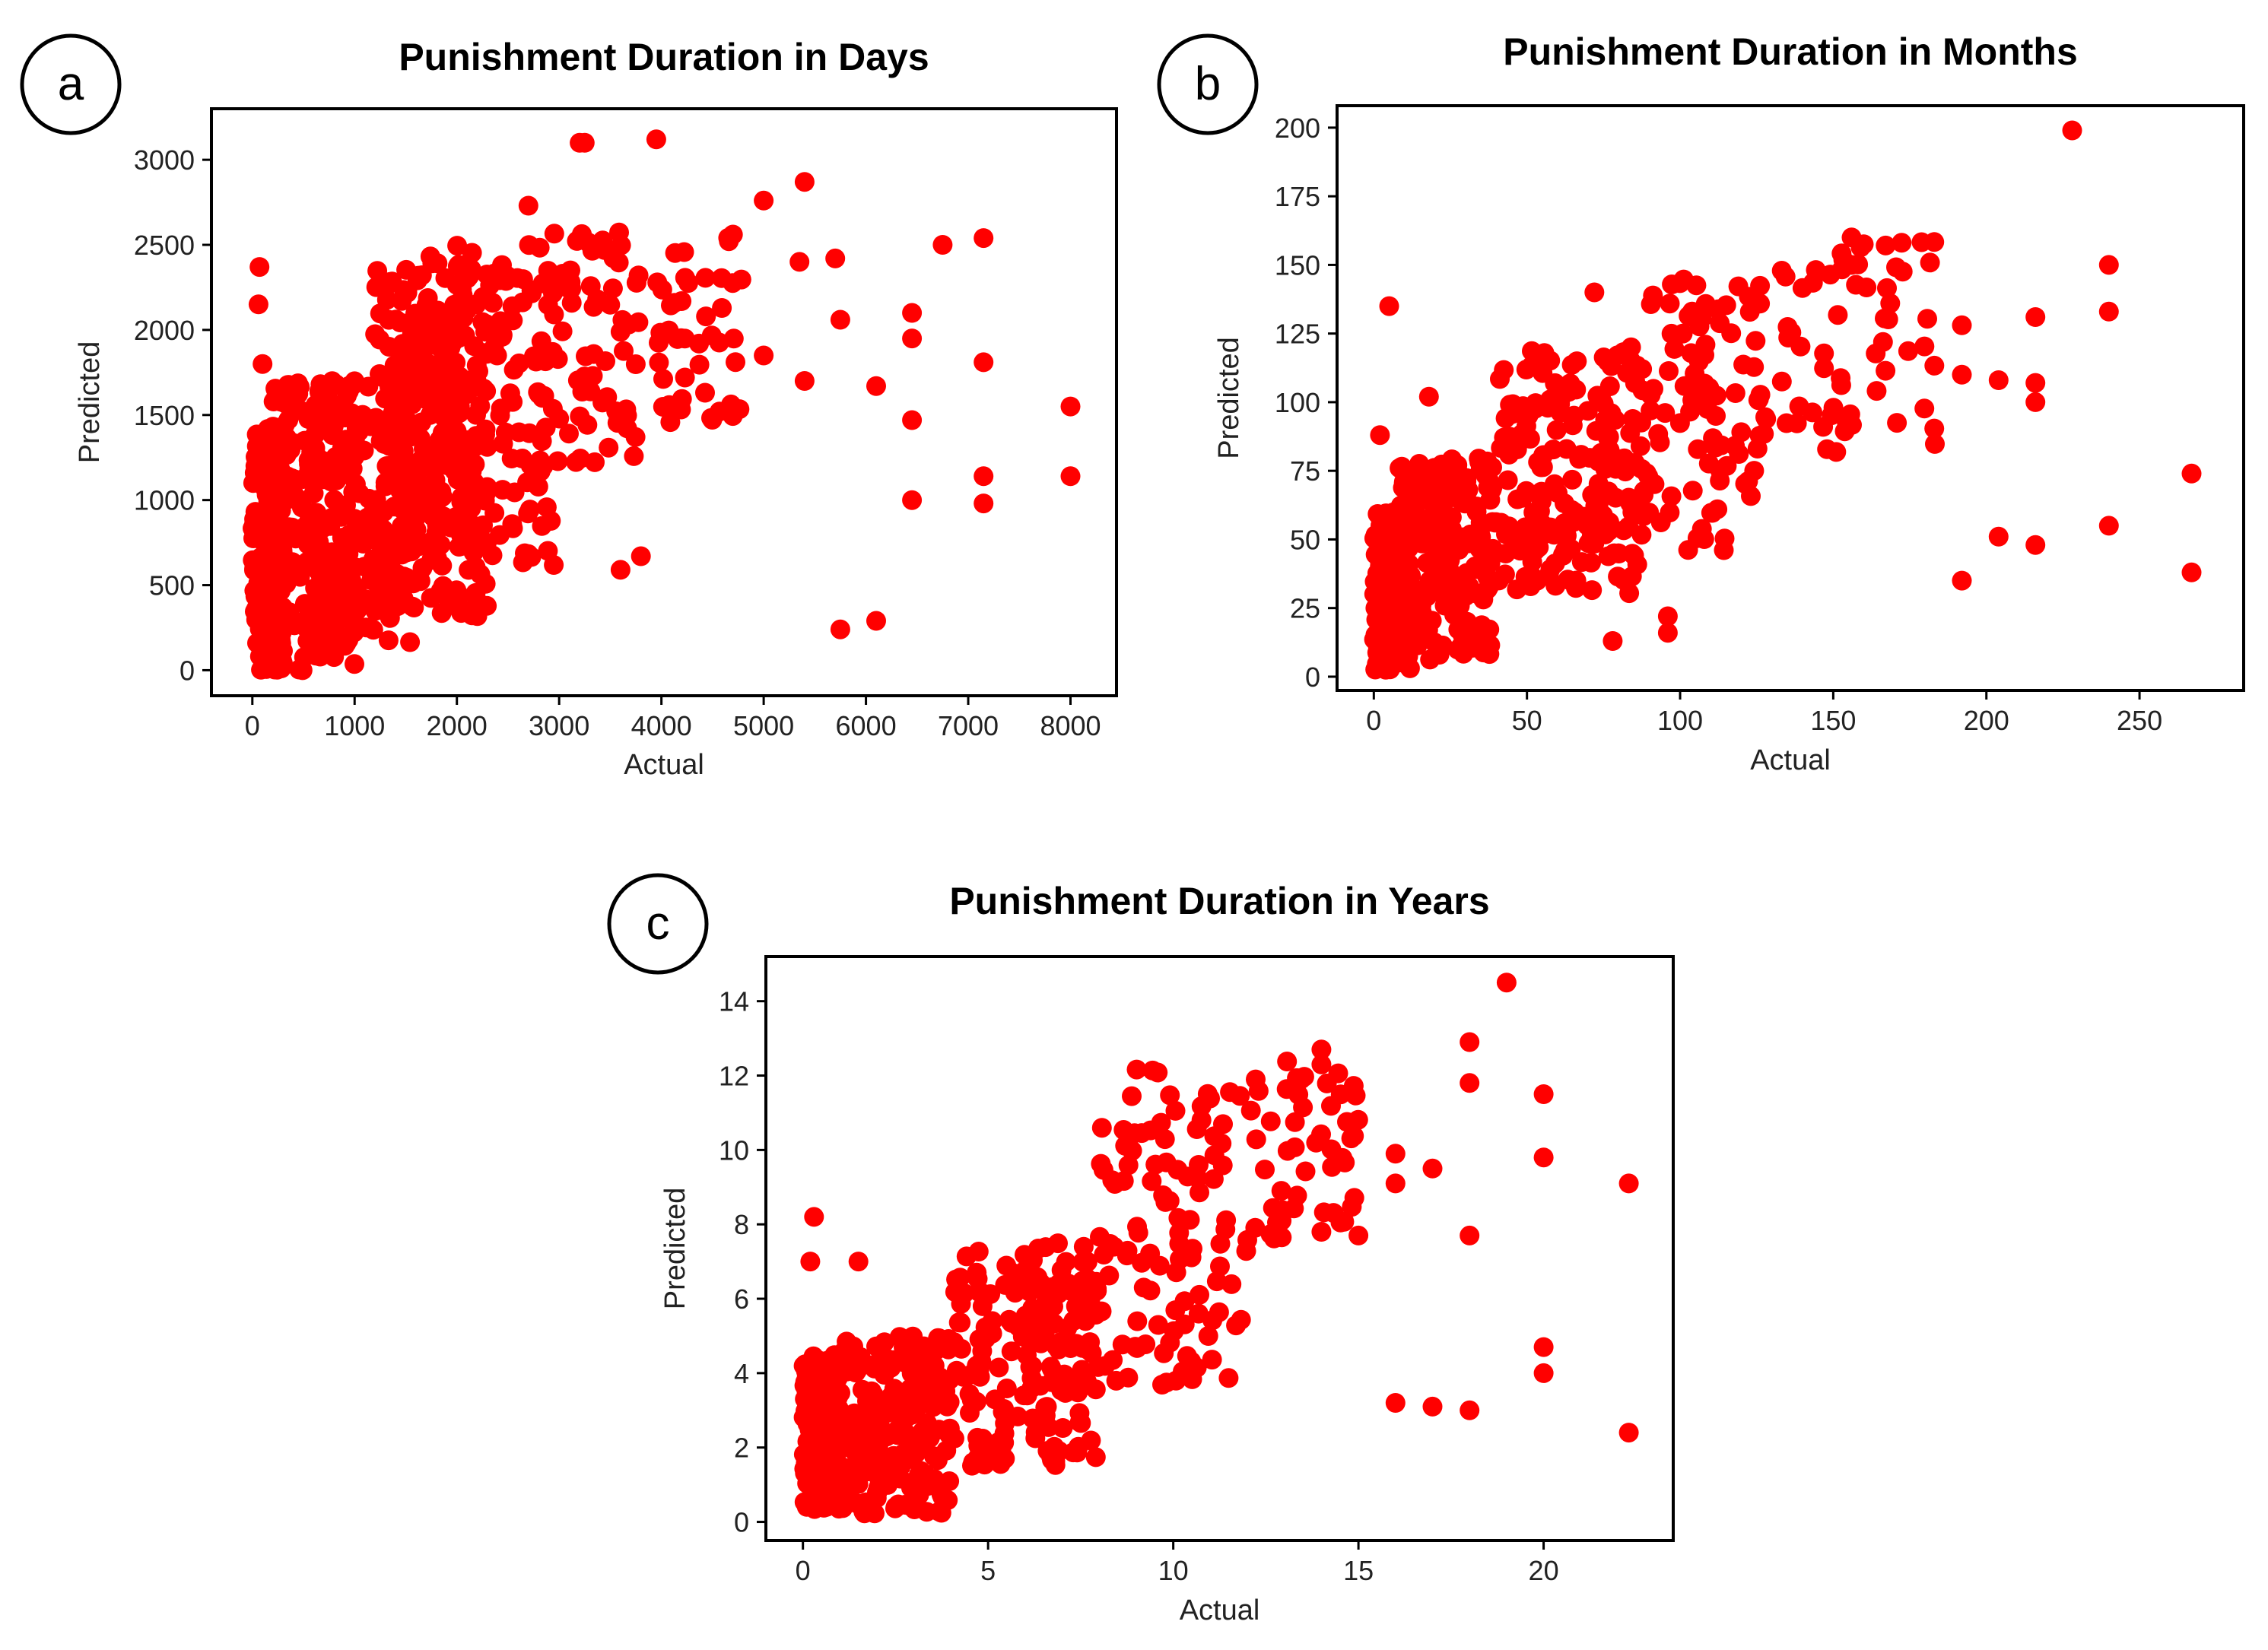 Image resolution: width=2268 pixels, height=1650 pixels. Describe the element at coordinates (1208, 84) in the screenshot. I see `badge-circle` at that location.